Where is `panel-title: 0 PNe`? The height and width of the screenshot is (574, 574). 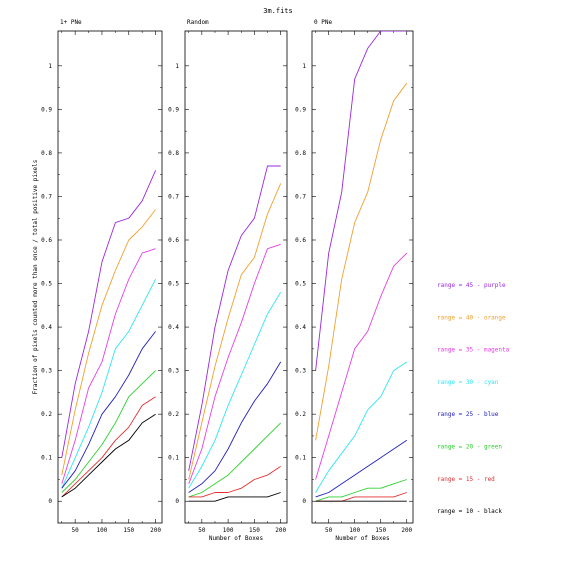
panel-title: 0 PNe is located at coordinates (323, 22).